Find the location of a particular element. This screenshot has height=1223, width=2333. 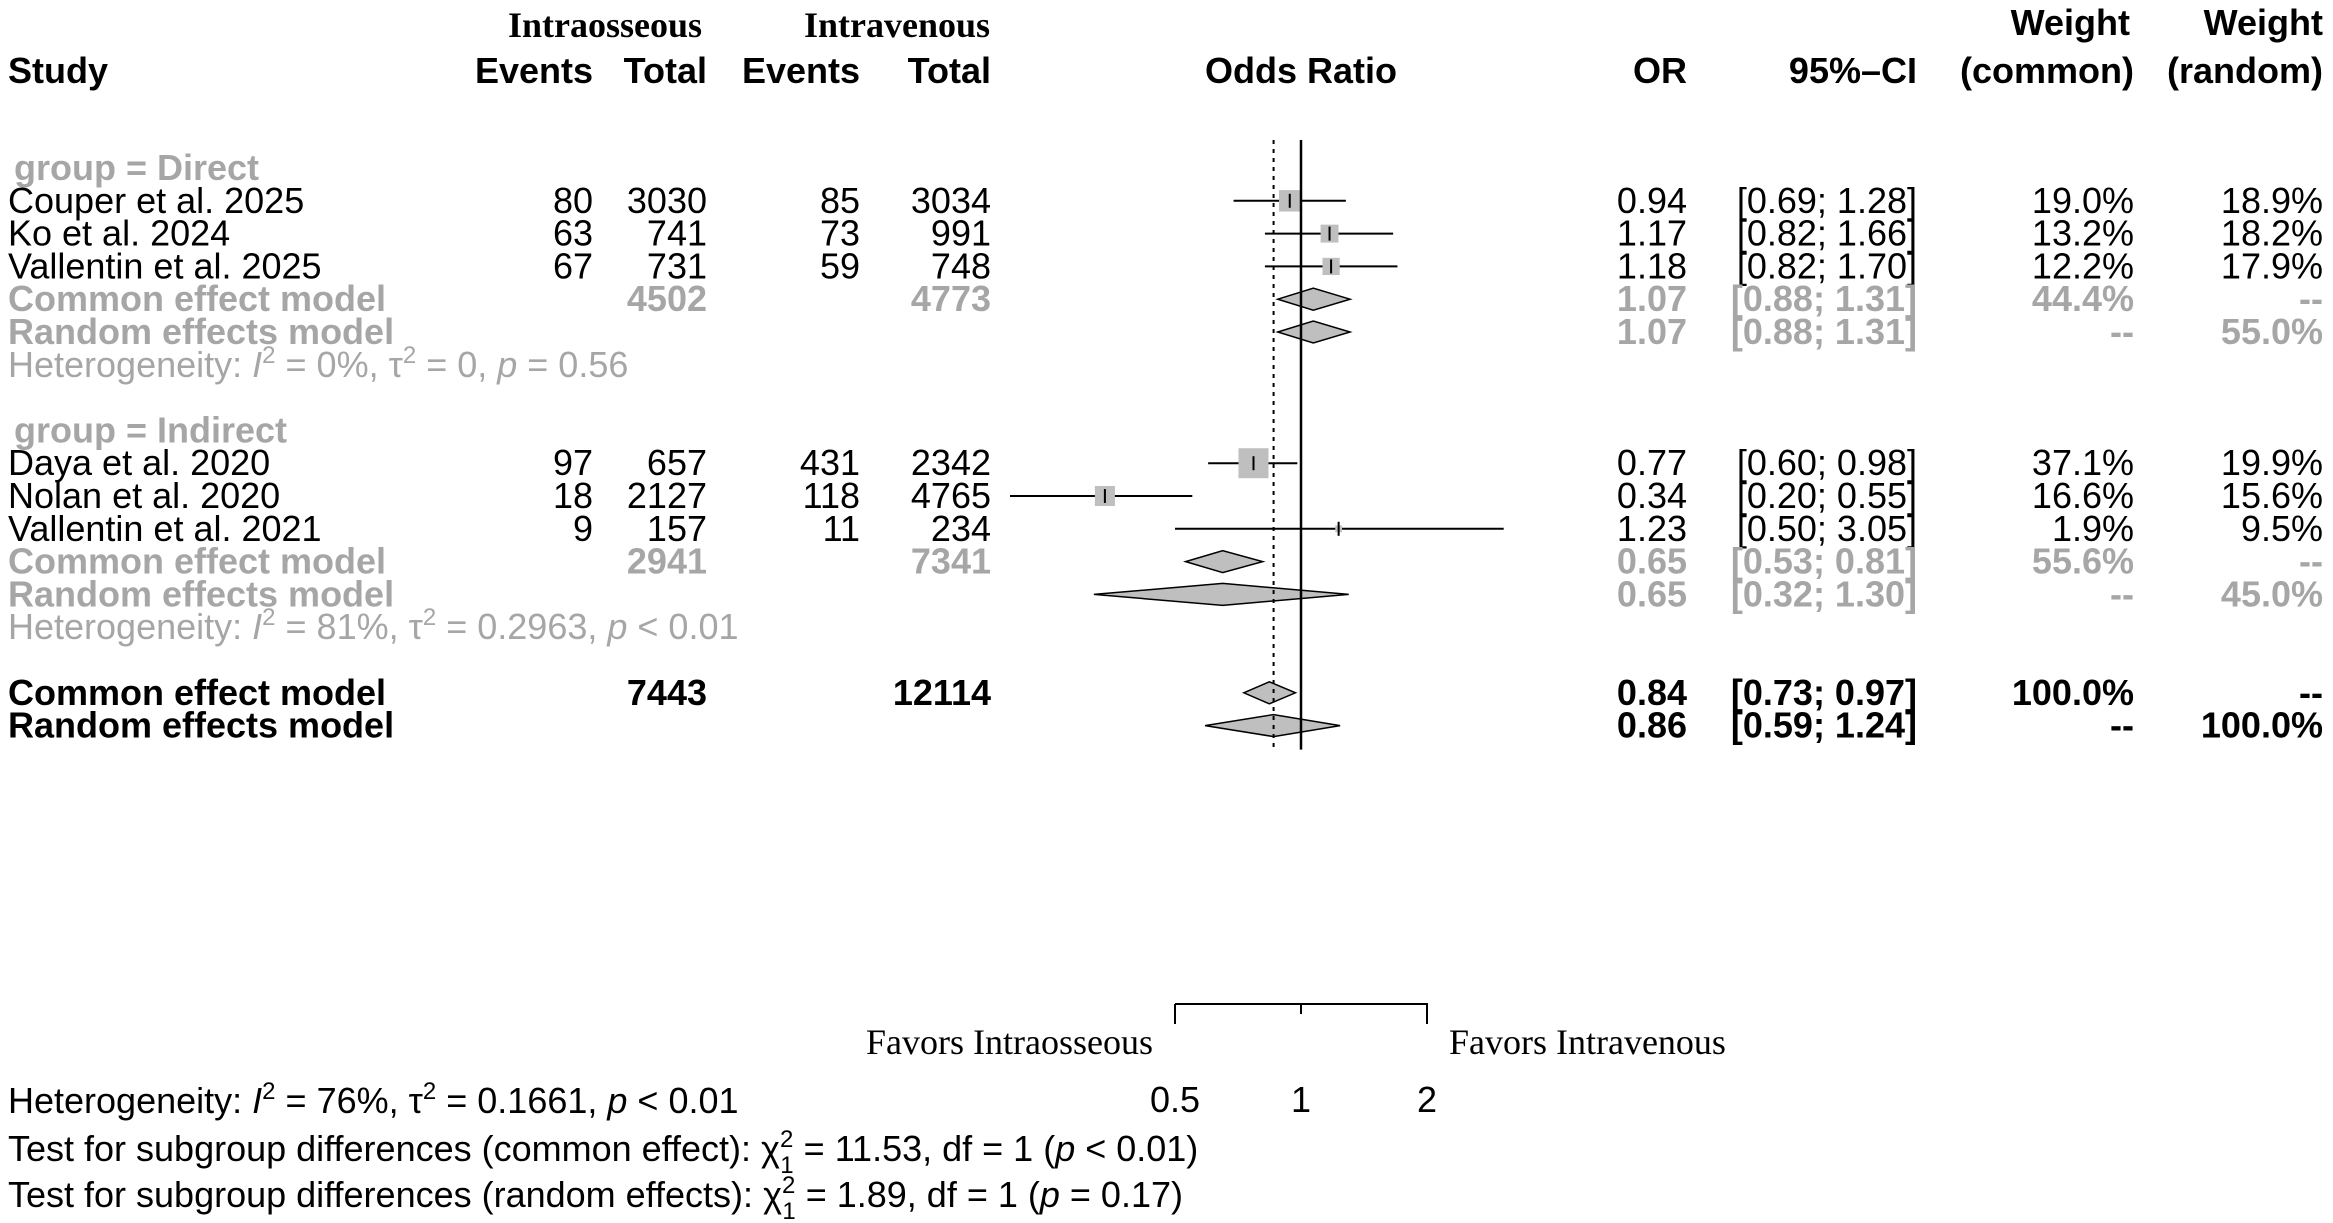

overall-common-ci: [0.73; 0.97] is located at coordinates (1824, 692).